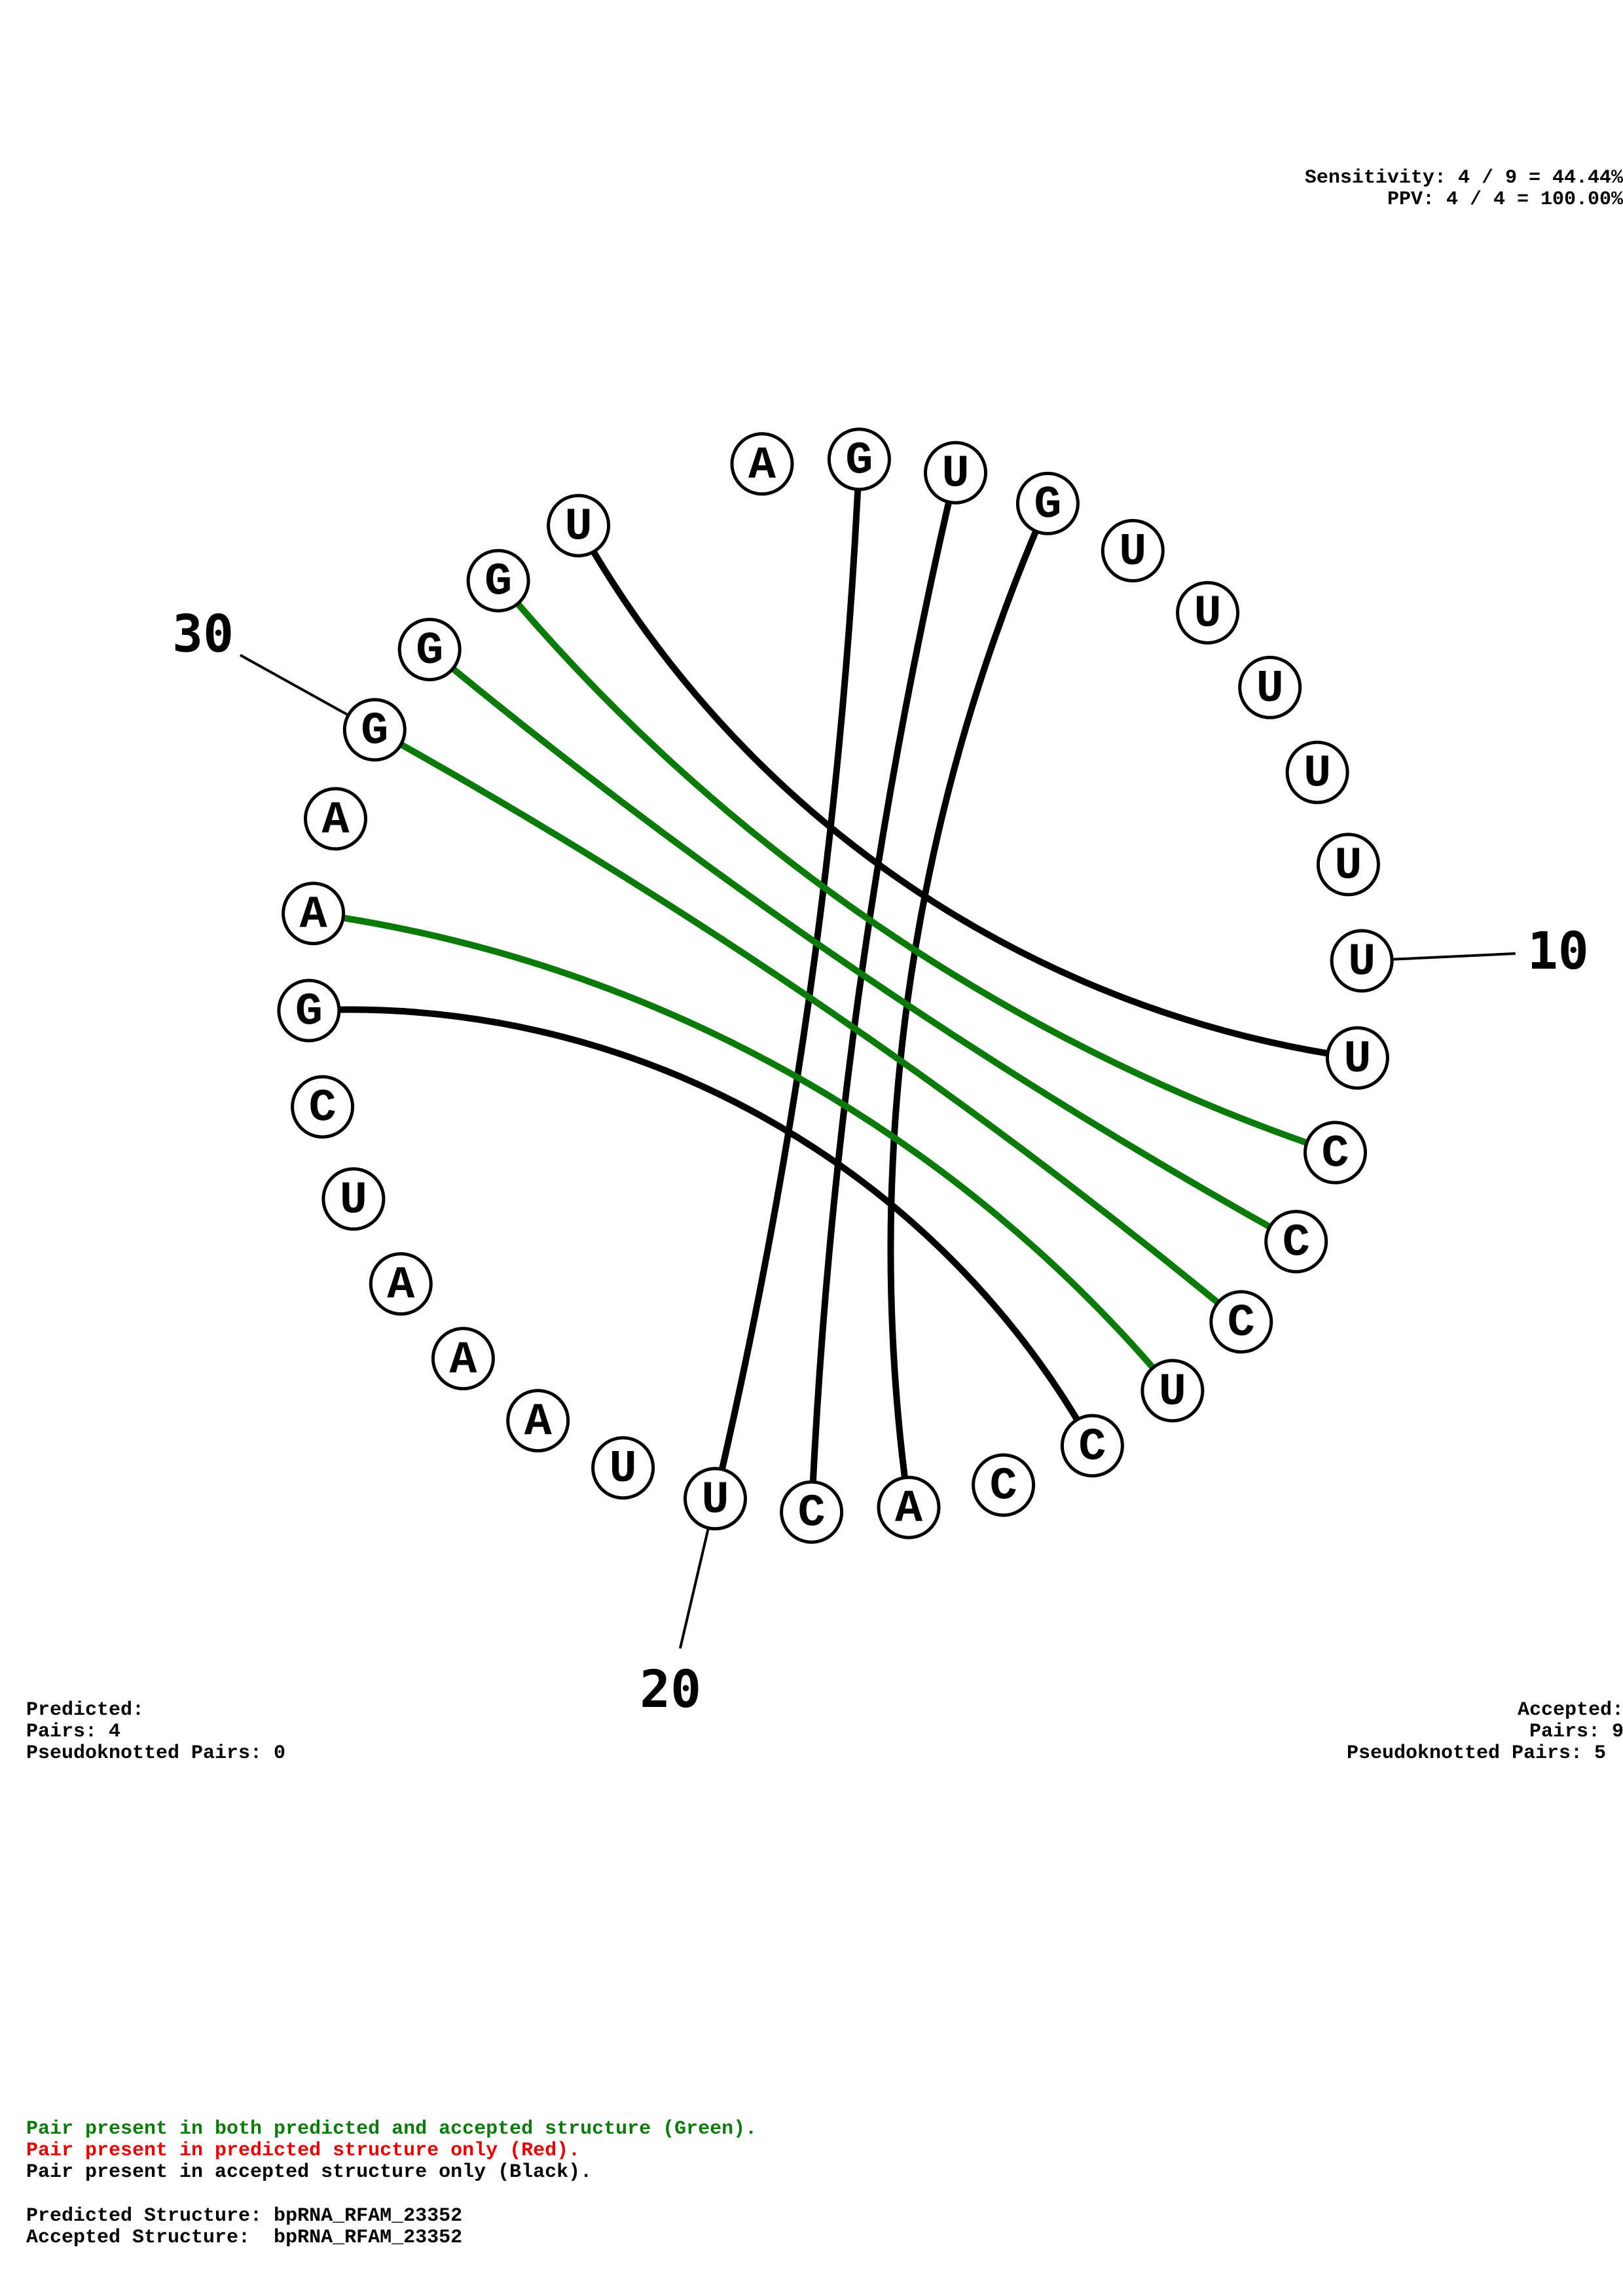 The height and width of the screenshot is (2296, 1623). I want to click on ruler-label-20: 20, so click(670, 1689).